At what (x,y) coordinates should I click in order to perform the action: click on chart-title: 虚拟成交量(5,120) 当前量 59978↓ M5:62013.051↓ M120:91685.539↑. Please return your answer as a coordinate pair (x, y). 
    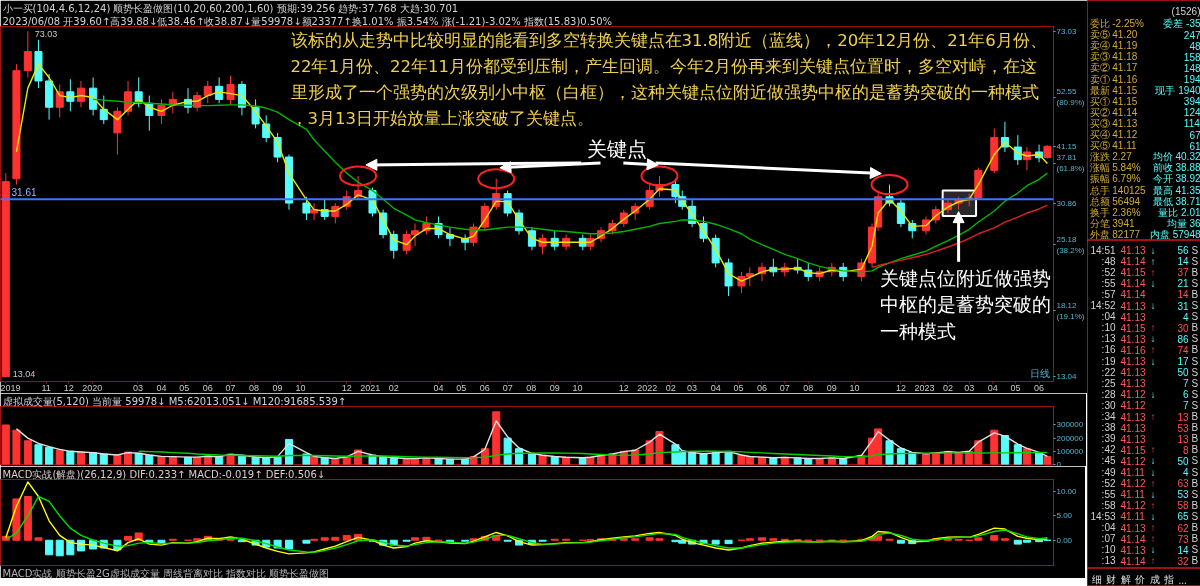
    Looking at the image, I should click on (174, 401).